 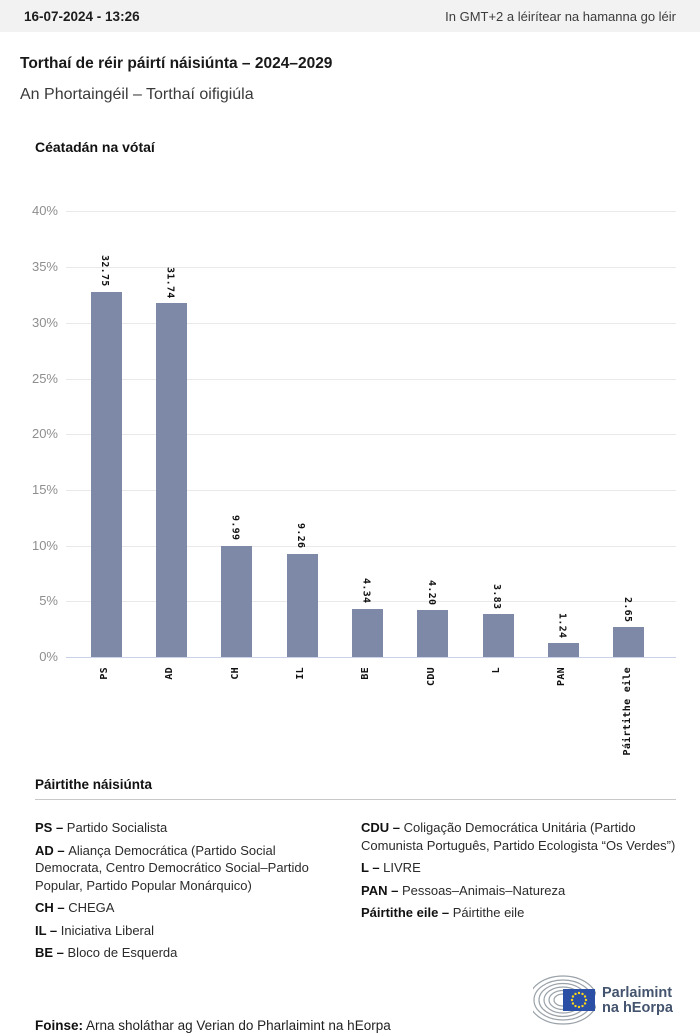 What do you see at coordinates (382, 827) in the screenshot?
I see `party-abbr: CDU –` at bounding box center [382, 827].